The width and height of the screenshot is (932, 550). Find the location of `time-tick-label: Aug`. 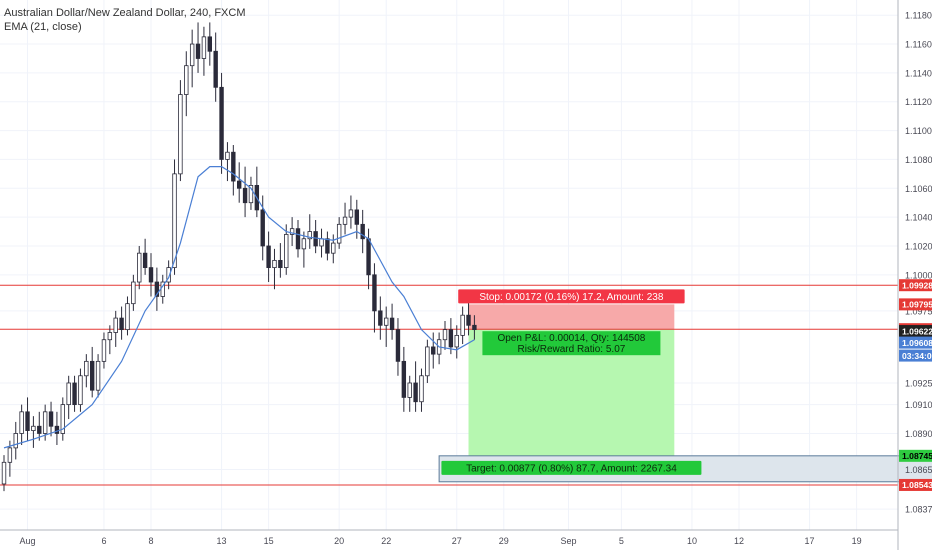

time-tick-label: Aug is located at coordinates (28, 541).